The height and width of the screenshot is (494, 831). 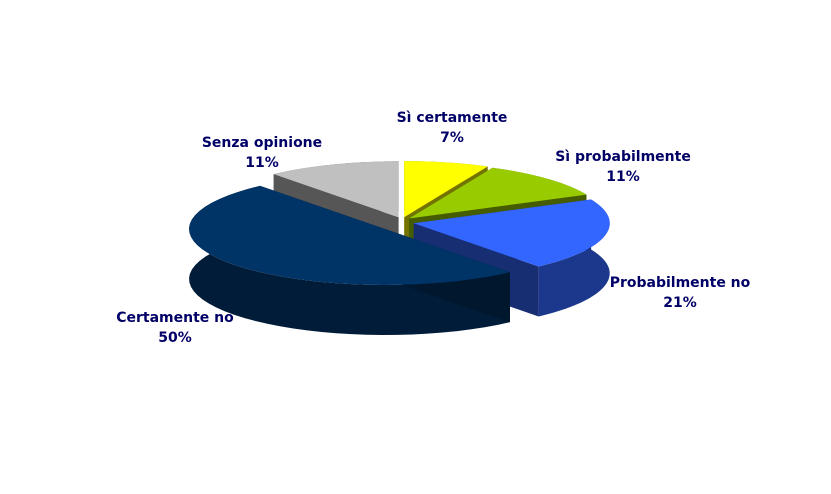 What do you see at coordinates (680, 283) in the screenshot?
I see `slice-label: Probabilmente no` at bounding box center [680, 283].